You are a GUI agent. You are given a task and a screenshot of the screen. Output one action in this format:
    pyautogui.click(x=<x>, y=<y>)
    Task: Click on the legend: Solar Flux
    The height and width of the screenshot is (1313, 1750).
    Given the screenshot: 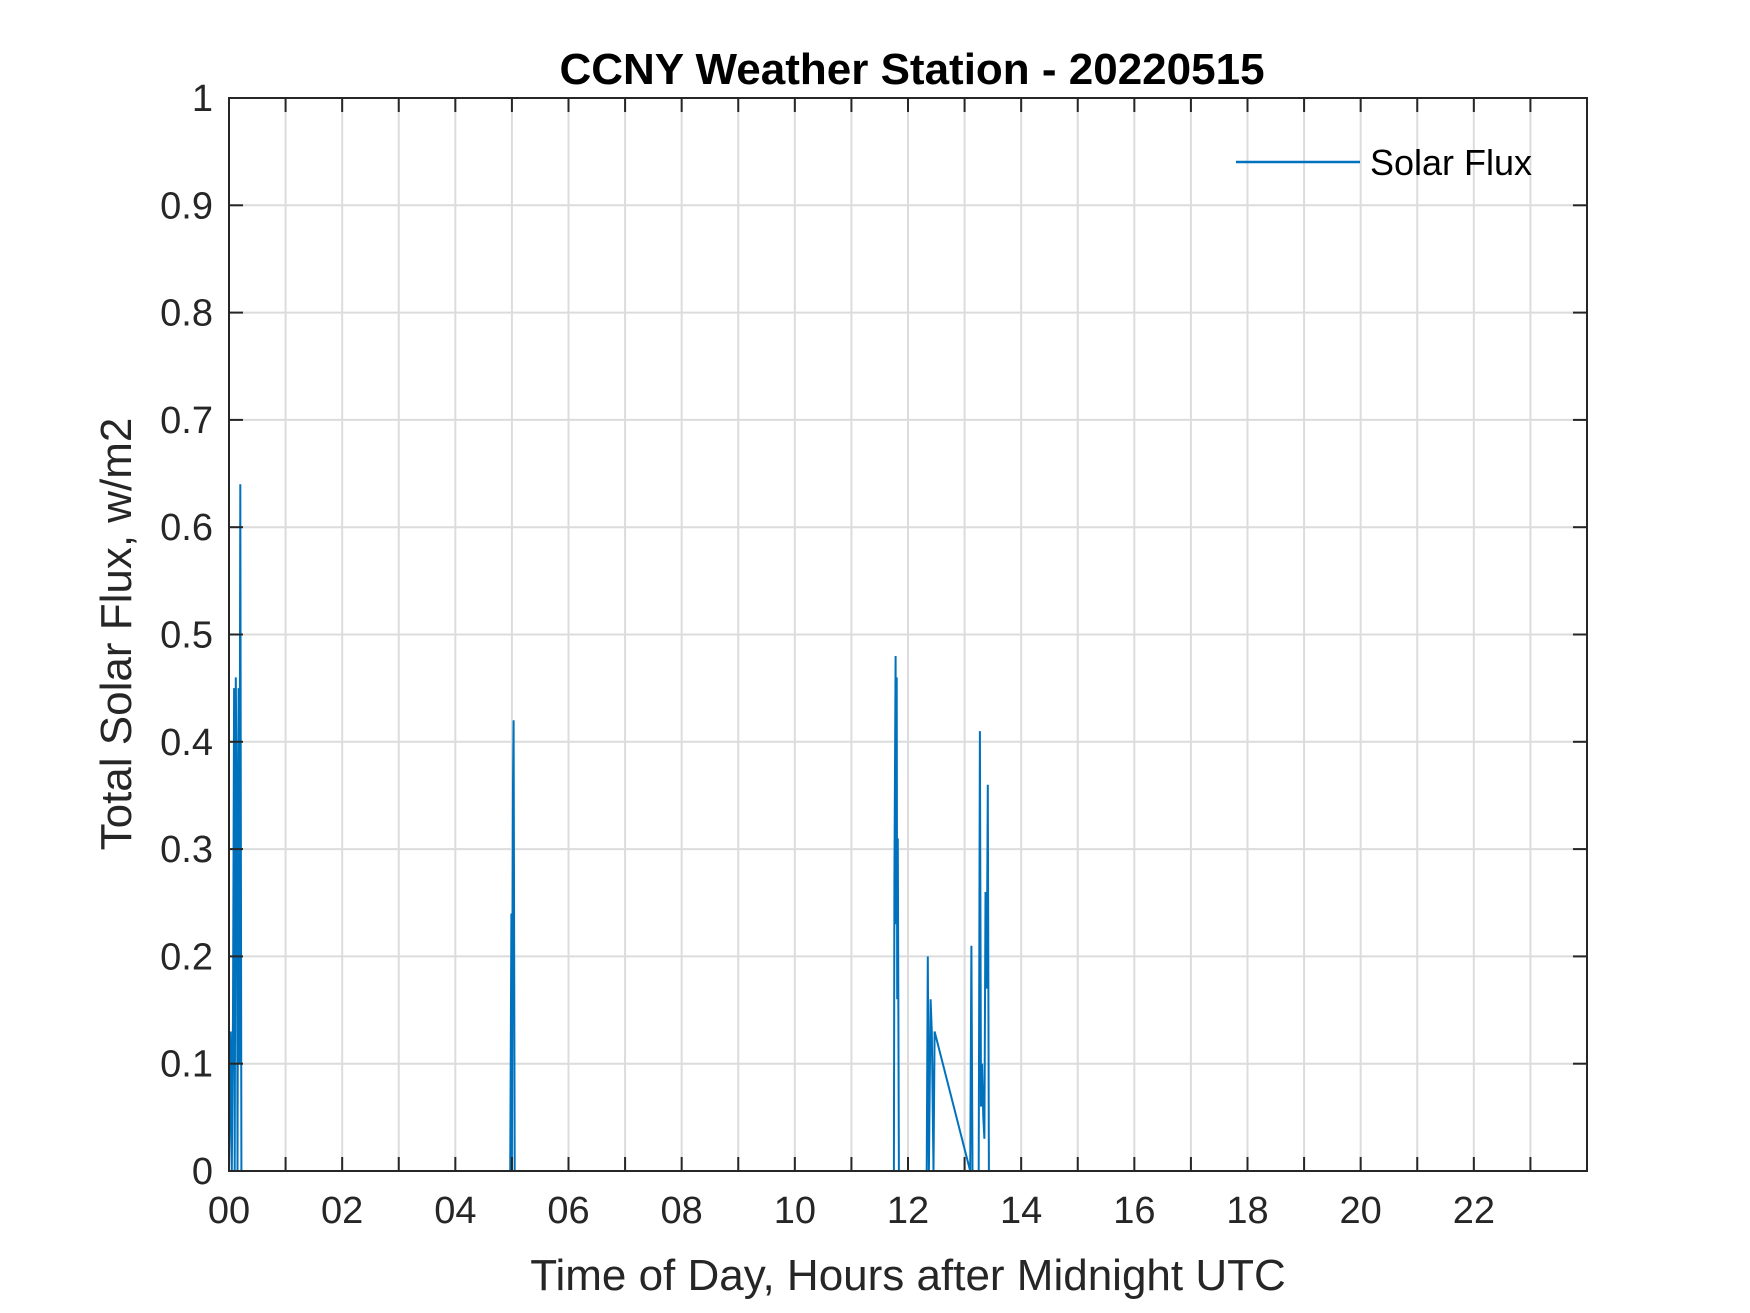 What is the action you would take?
    pyautogui.click(x=1384, y=162)
    